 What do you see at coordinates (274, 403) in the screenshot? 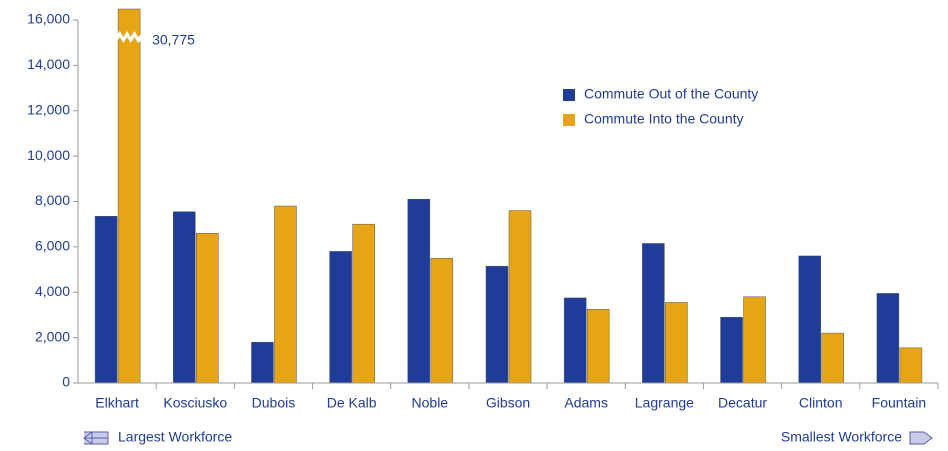
I see `x-tick-label: Dubois` at bounding box center [274, 403].